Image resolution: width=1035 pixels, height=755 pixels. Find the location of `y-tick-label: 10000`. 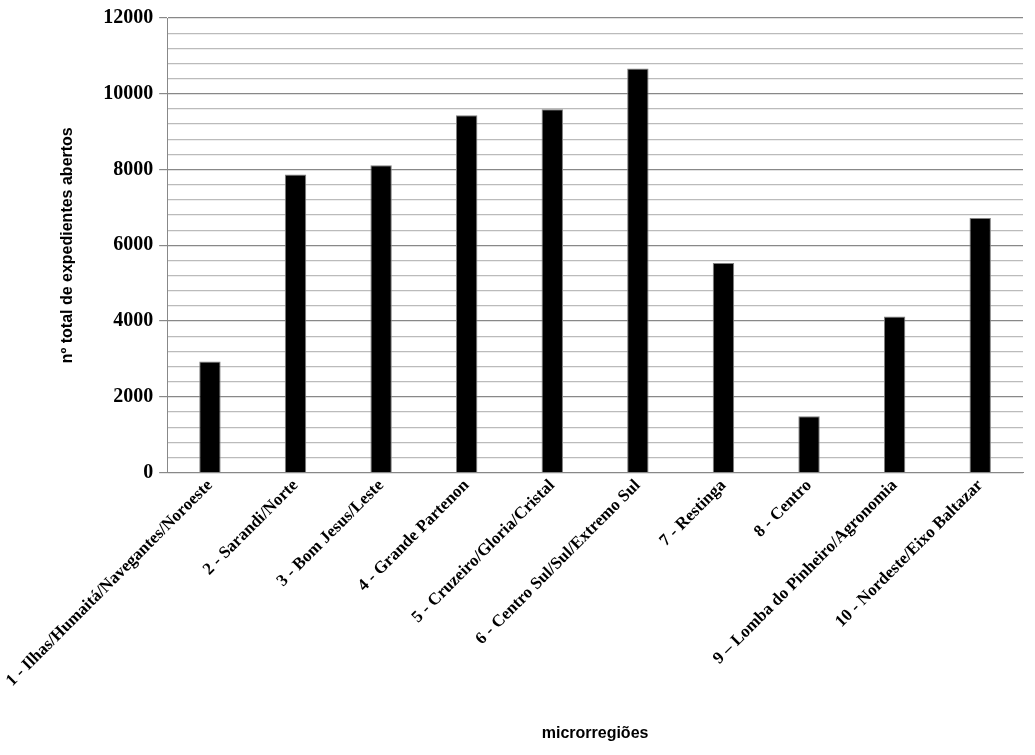

y-tick-label: 10000 is located at coordinates (128, 91).